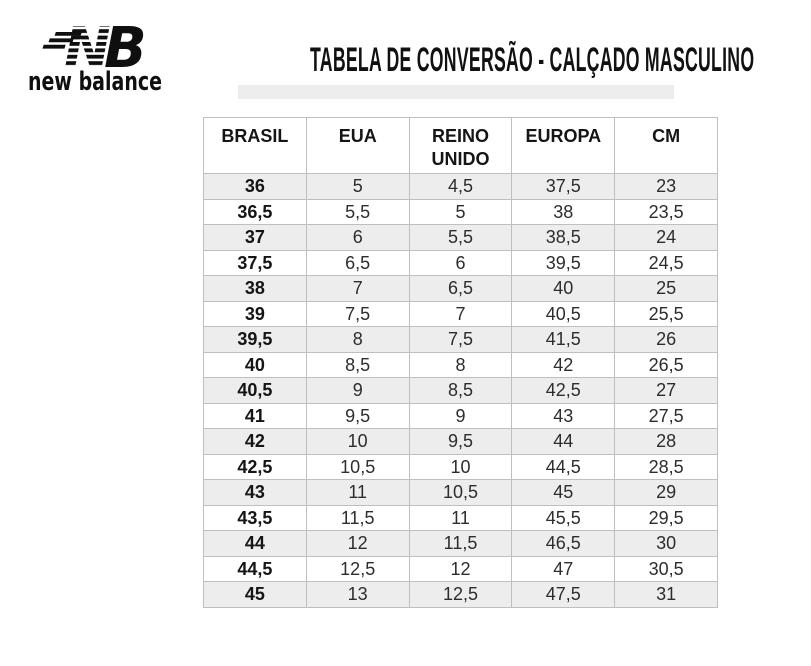 The width and height of the screenshot is (811, 666). I want to click on table-cell: 44,5, so click(563, 466).